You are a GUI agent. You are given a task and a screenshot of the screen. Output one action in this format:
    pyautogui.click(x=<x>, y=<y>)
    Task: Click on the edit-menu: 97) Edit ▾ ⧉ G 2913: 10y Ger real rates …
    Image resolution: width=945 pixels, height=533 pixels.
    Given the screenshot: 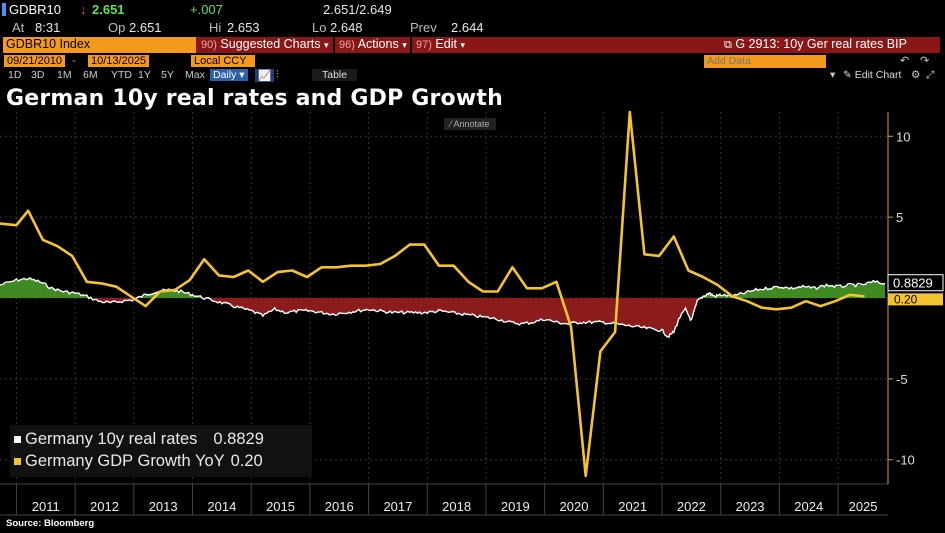 What is the action you would take?
    pyautogui.click(x=676, y=45)
    